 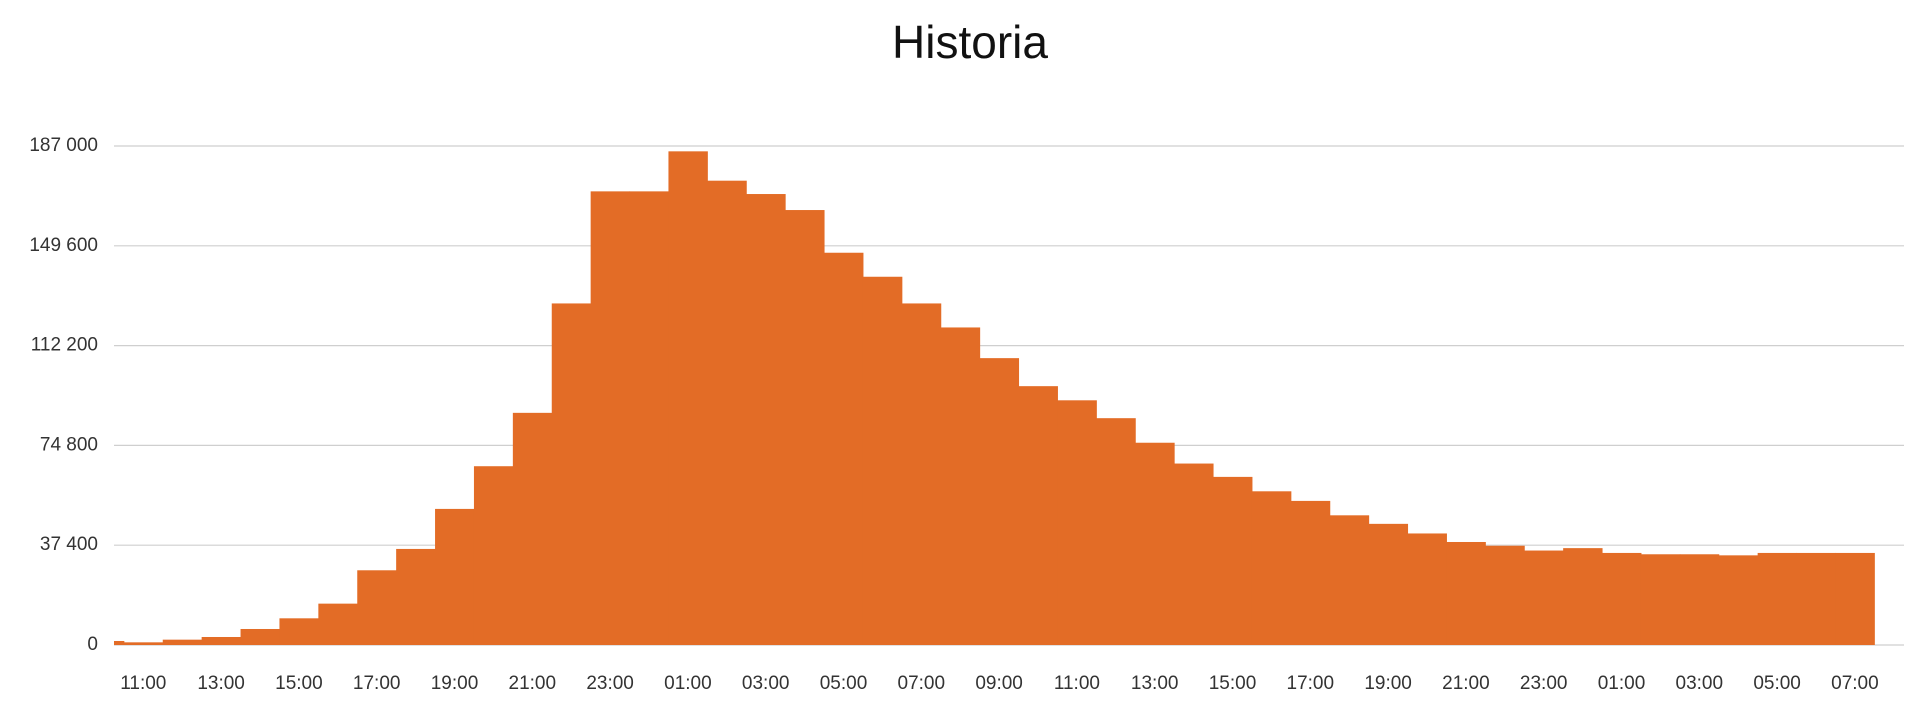 What do you see at coordinates (69, 444) in the screenshot?
I see `y-tick-label: 74 800` at bounding box center [69, 444].